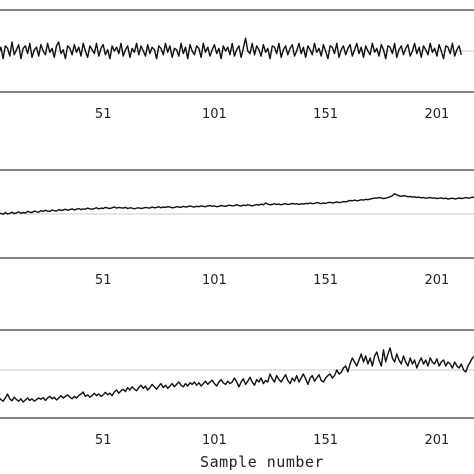 Image resolution: width=474 pixels, height=474 pixels. I want to click on x-axis-label: Sample number, so click(262, 462).